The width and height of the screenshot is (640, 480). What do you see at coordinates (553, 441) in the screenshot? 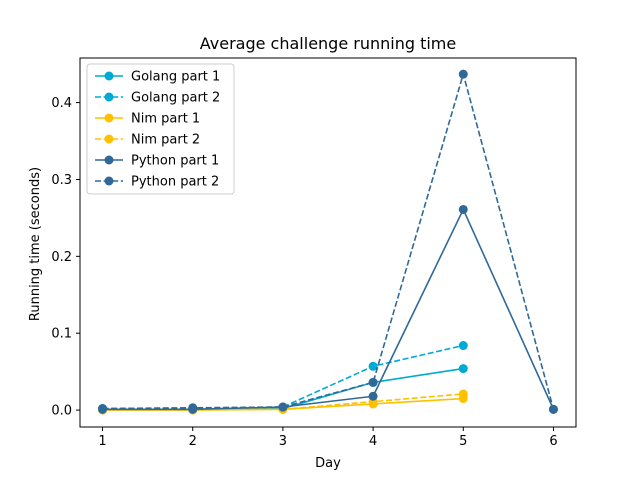
I see `x-tick-label: 6` at bounding box center [553, 441].